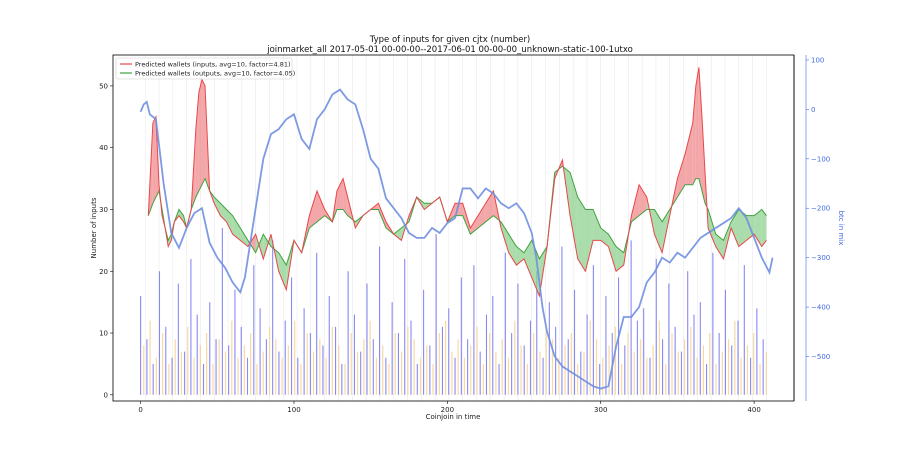 The width and height of the screenshot is (900, 450). What do you see at coordinates (103, 86) in the screenshot?
I see `y-tick-label: 50` at bounding box center [103, 86].